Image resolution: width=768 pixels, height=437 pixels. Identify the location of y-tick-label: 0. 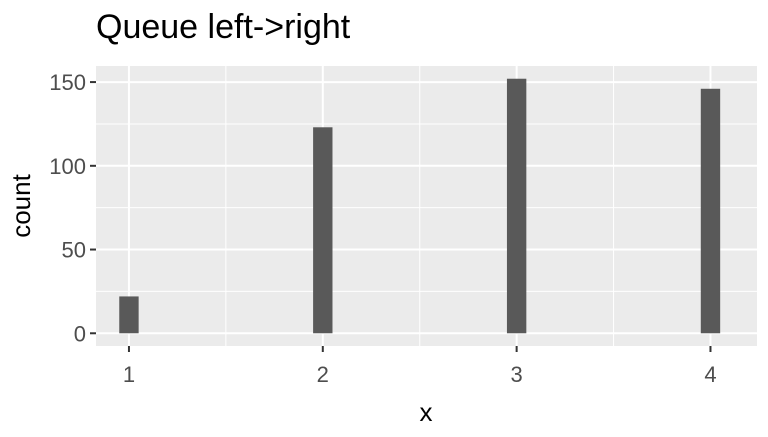
(80, 333).